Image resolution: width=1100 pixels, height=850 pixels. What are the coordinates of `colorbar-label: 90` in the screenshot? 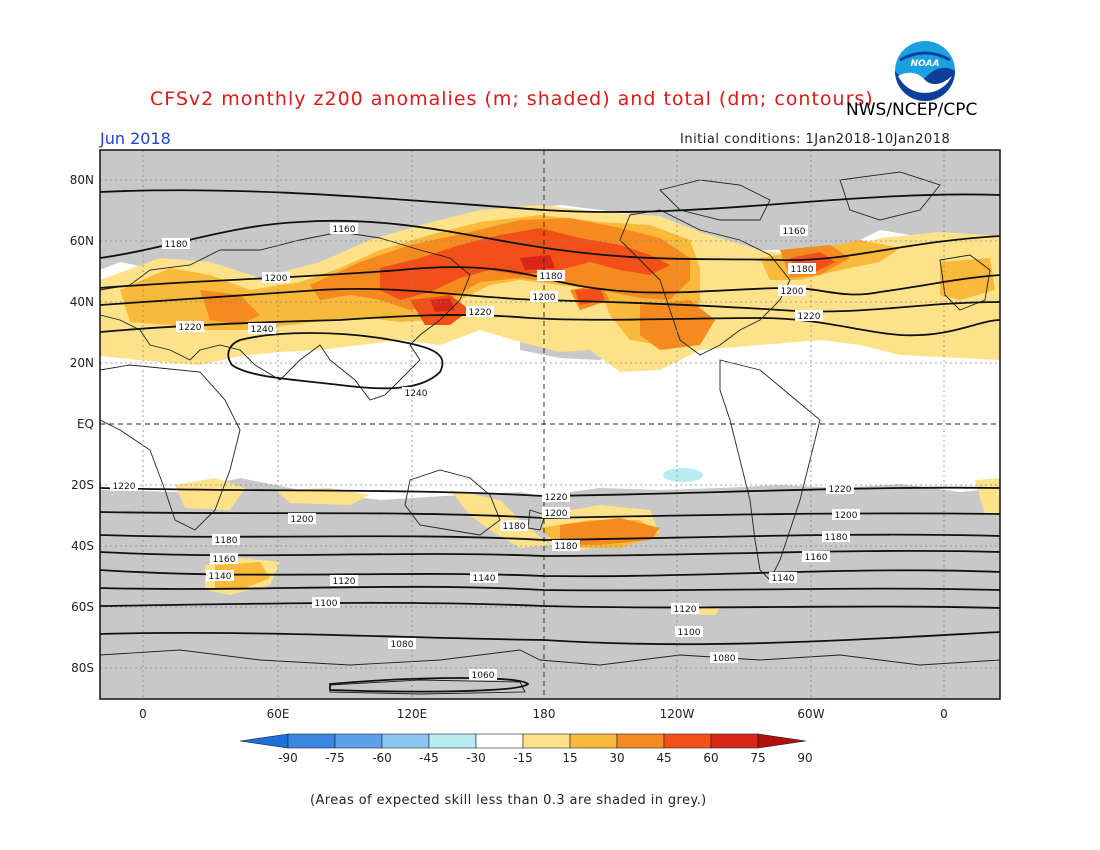 It's located at (805, 758).